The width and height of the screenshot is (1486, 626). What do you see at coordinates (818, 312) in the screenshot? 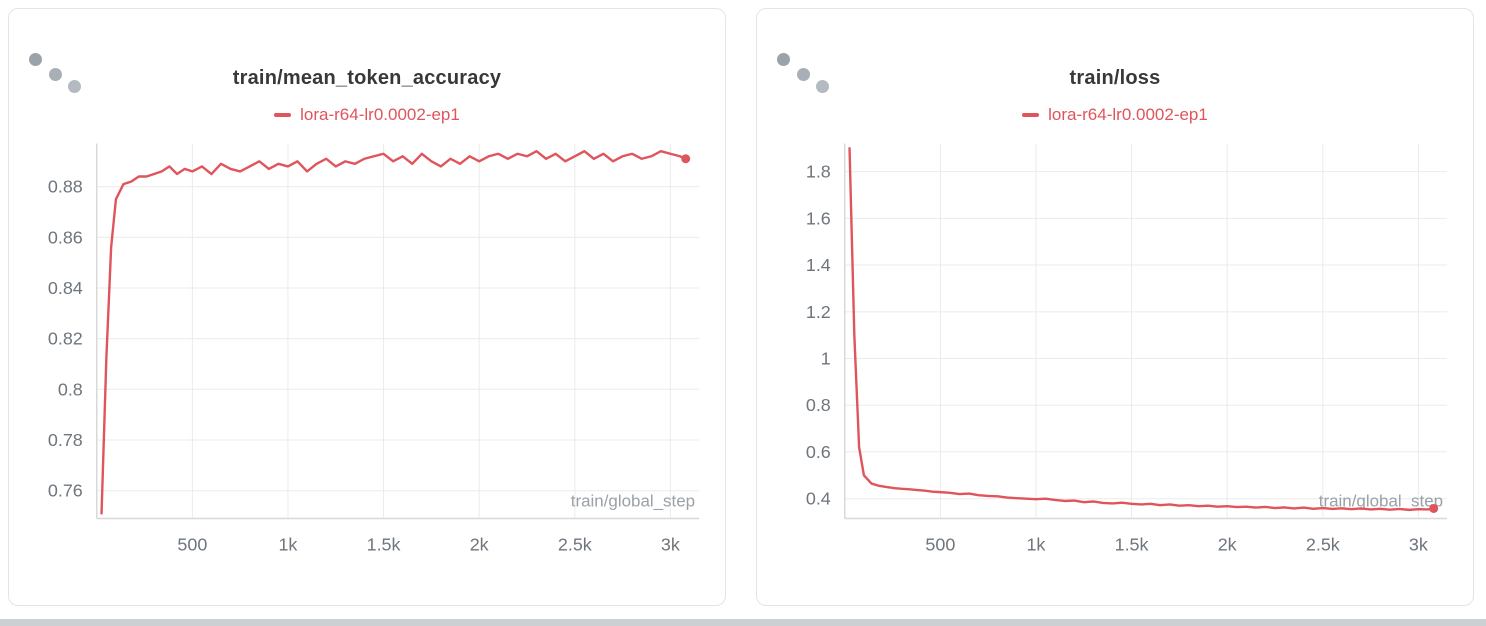
I see `svg-text: 1.2` at bounding box center [818, 312].